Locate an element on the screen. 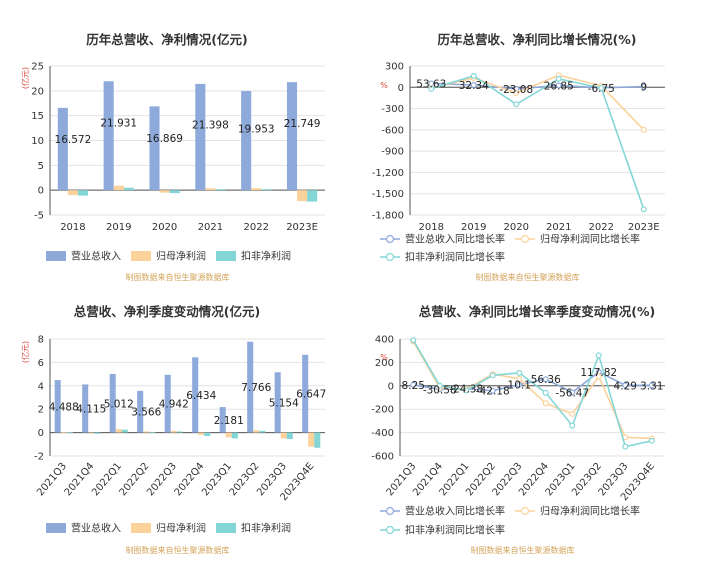 The height and width of the screenshot is (566, 722). data-label: 117.82 is located at coordinates (598, 373).